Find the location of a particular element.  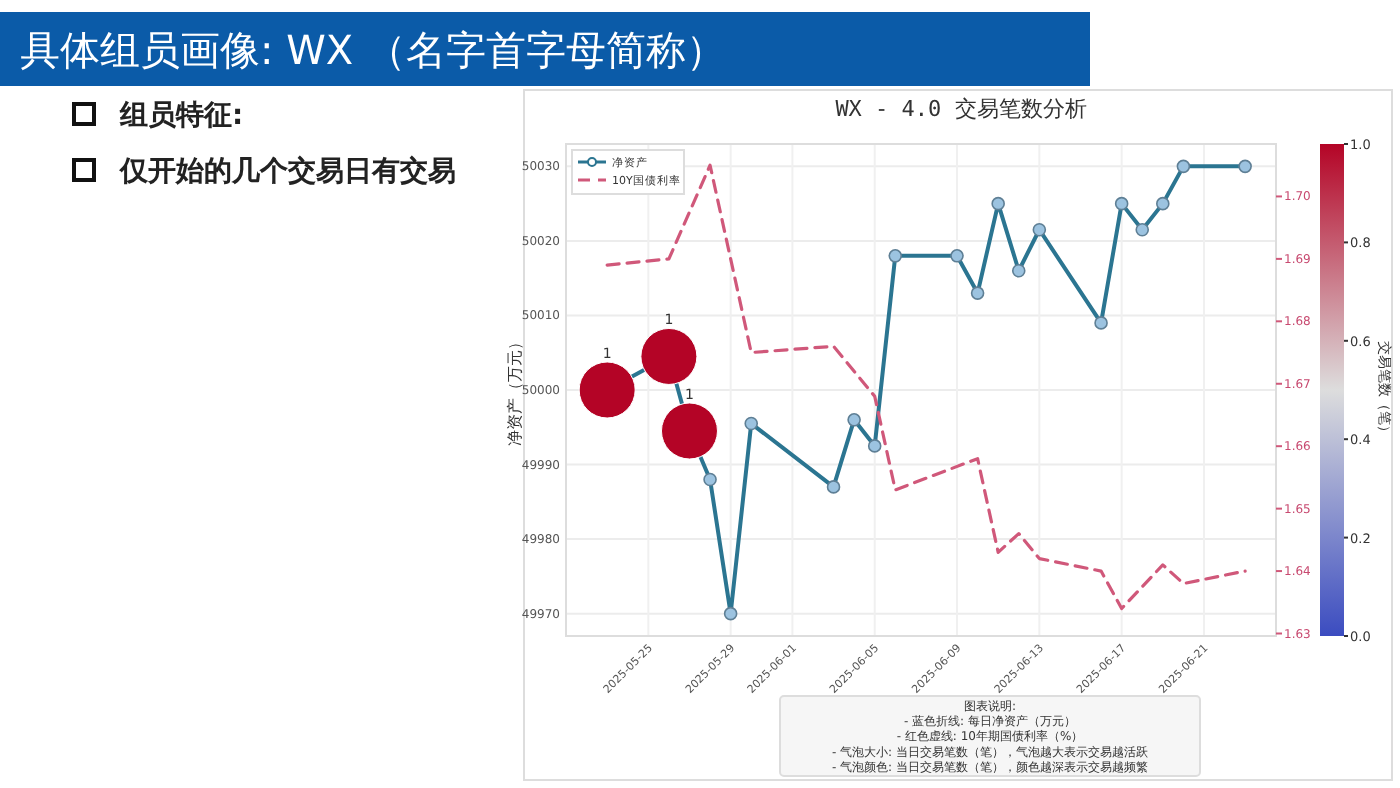

text: 仅开始的几个交易日有交易 is located at coordinates (287, 171).